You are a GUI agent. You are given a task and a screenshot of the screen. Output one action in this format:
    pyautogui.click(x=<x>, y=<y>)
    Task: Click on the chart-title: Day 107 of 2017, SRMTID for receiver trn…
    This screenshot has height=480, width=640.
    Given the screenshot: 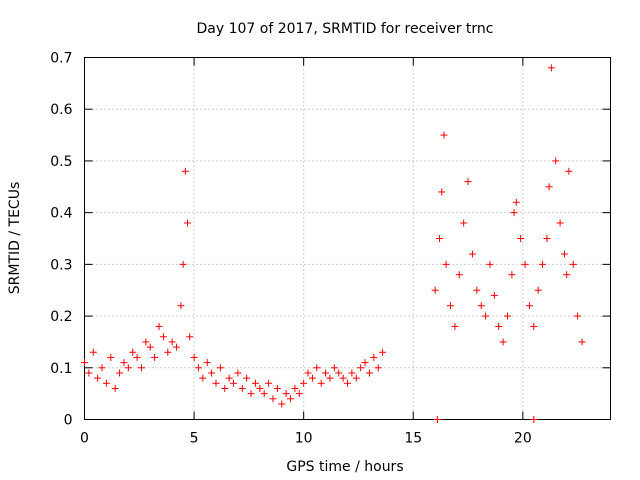 What is the action you would take?
    pyautogui.click(x=345, y=29)
    